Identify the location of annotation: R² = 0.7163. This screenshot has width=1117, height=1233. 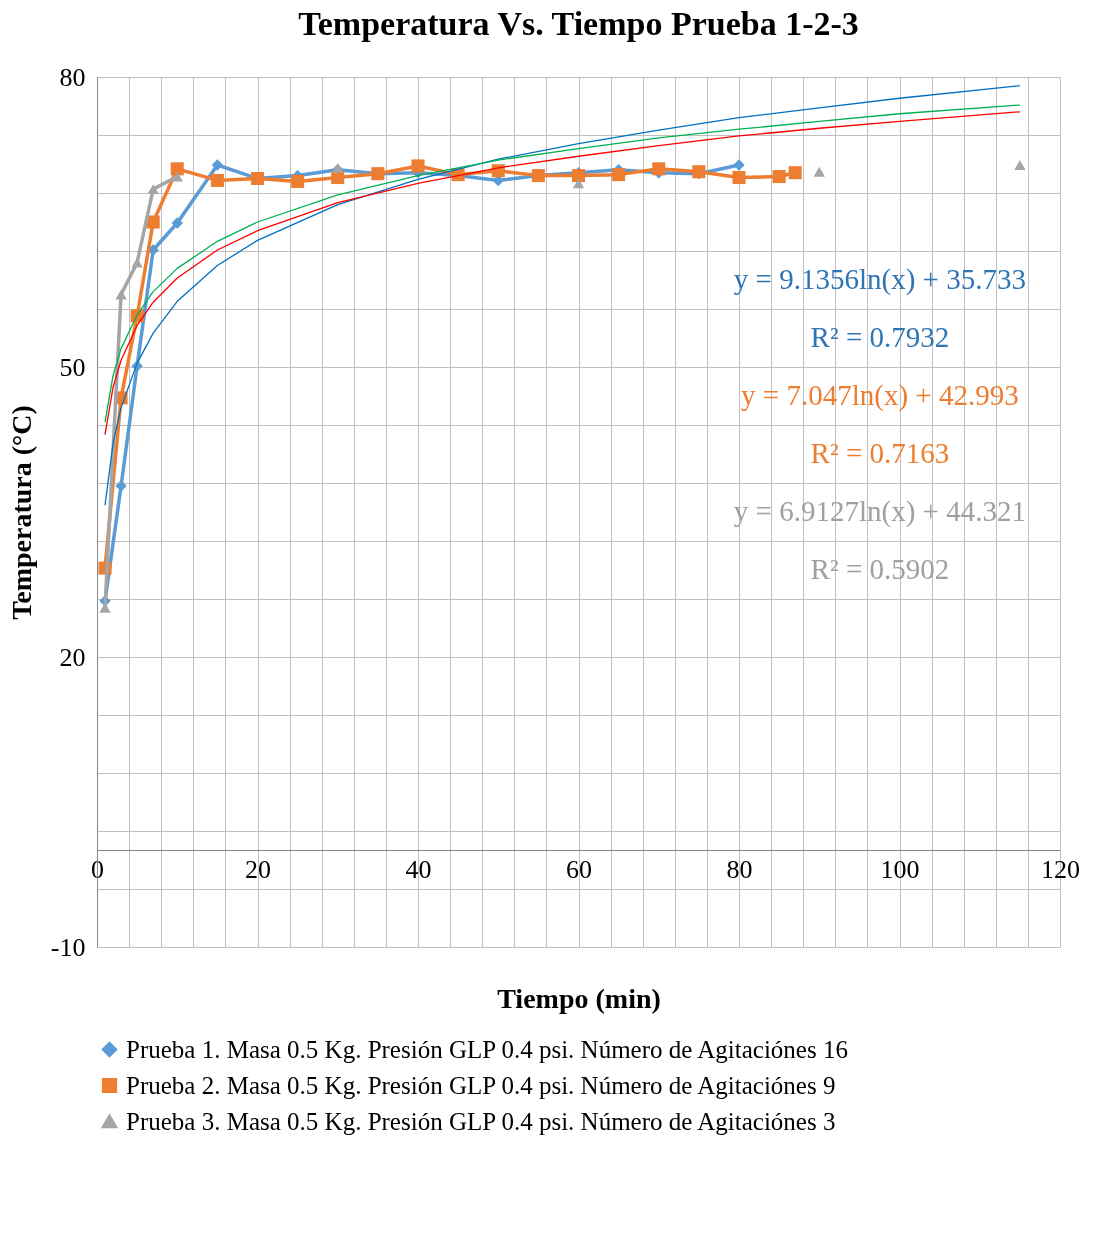
(880, 453).